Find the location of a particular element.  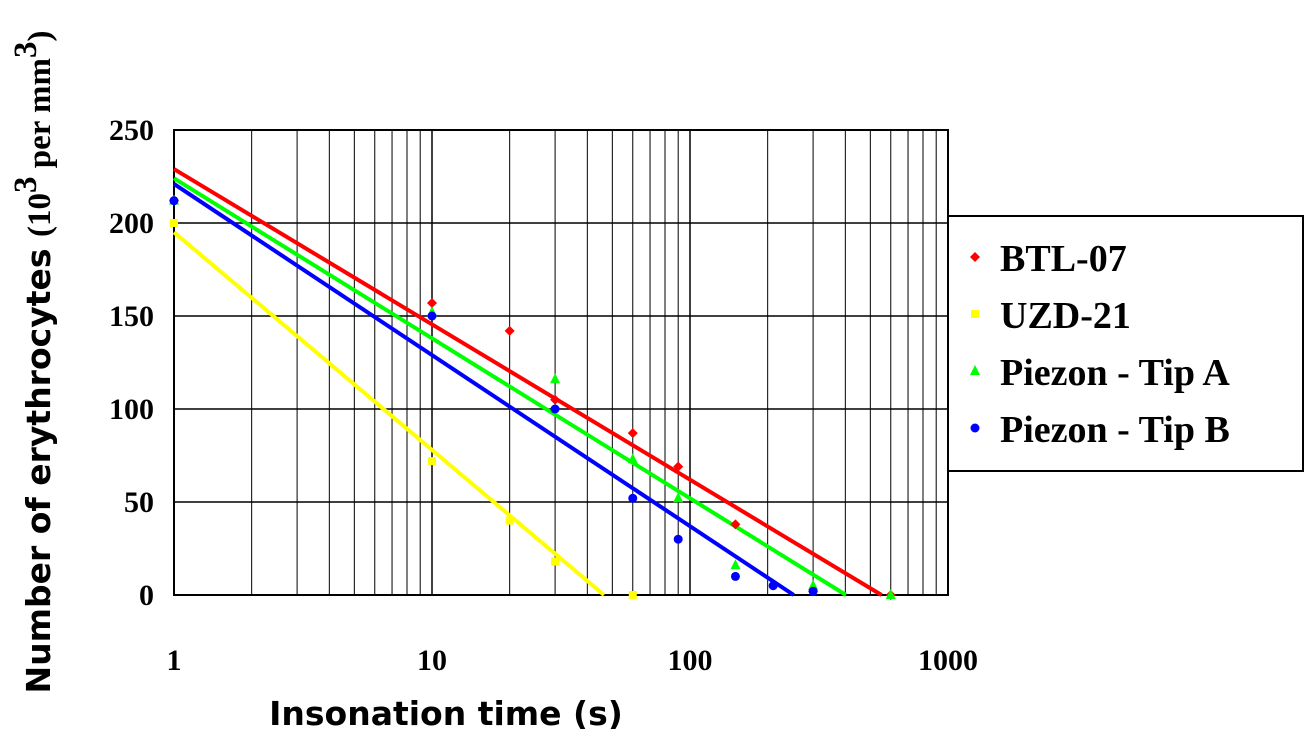

legend-label: UZD-21 is located at coordinates (1065, 316).